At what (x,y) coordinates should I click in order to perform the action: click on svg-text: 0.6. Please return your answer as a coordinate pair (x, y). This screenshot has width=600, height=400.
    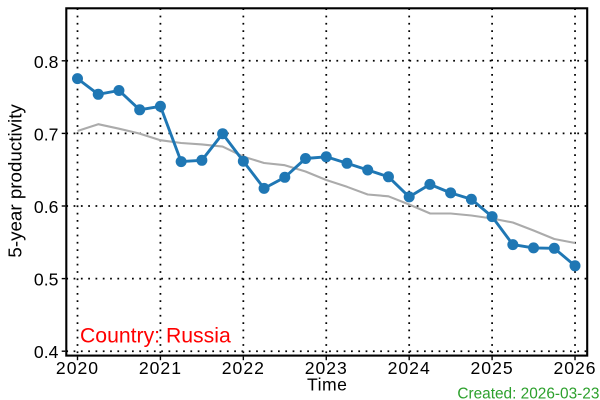
    Looking at the image, I should click on (46, 207).